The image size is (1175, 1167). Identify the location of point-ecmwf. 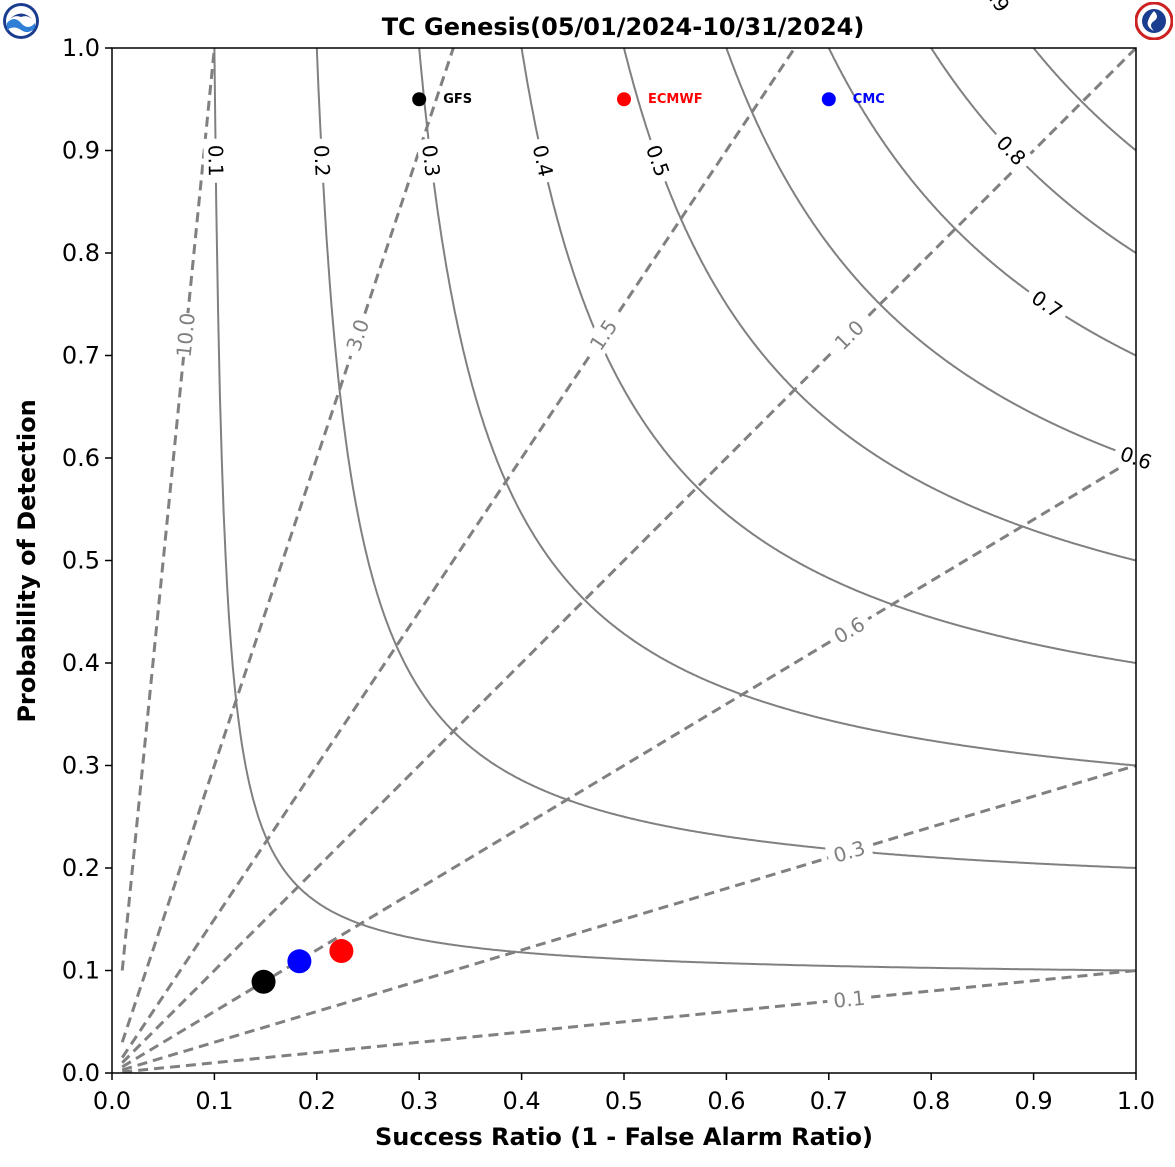
(341, 951).